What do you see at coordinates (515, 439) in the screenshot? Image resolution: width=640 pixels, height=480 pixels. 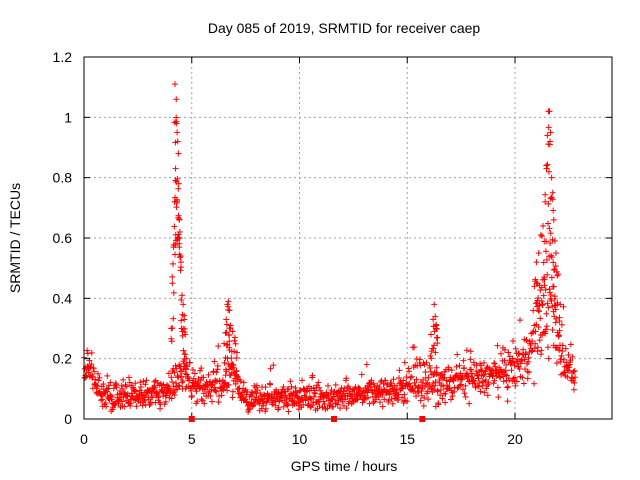 I see `x-tick-label: 20` at bounding box center [515, 439].